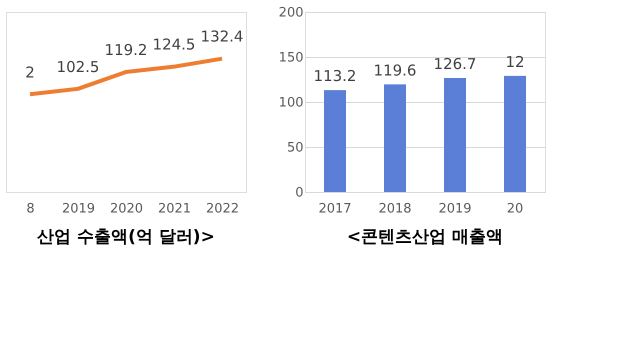  What do you see at coordinates (425, 237) in the screenshot?
I see `text: <콘텐츠산업 매출액` at bounding box center [425, 237].